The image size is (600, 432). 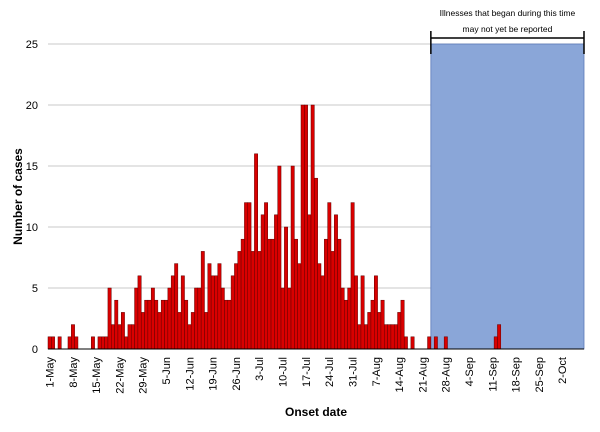 I want to click on x-tick-label: 15-May, so click(x=97, y=375).